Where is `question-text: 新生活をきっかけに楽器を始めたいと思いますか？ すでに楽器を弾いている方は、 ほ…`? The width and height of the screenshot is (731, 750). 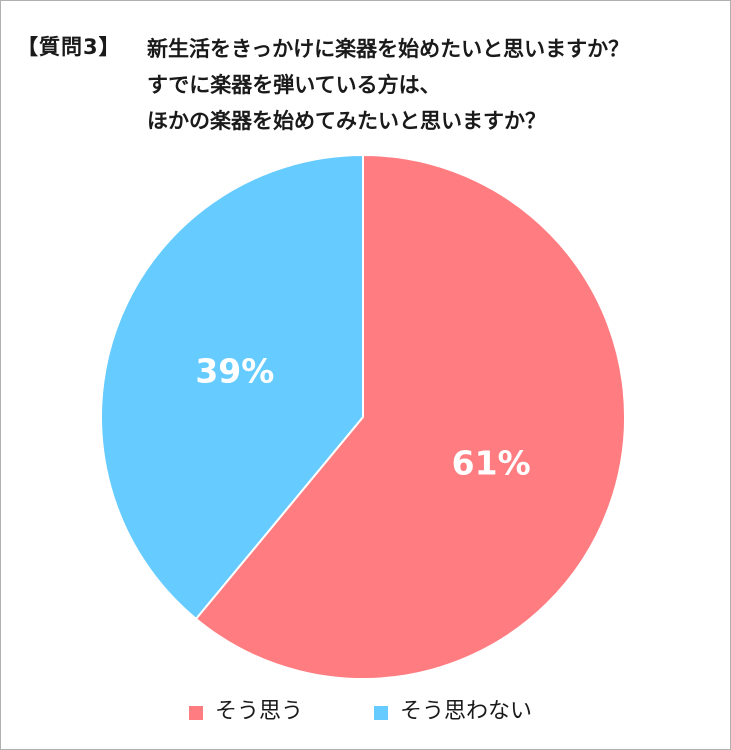
question-text: 新生活をきっかけに楽器を始めたいと思いますか？ すでに楽器を弾いている方は、 ほ… is located at coordinates (437, 85).